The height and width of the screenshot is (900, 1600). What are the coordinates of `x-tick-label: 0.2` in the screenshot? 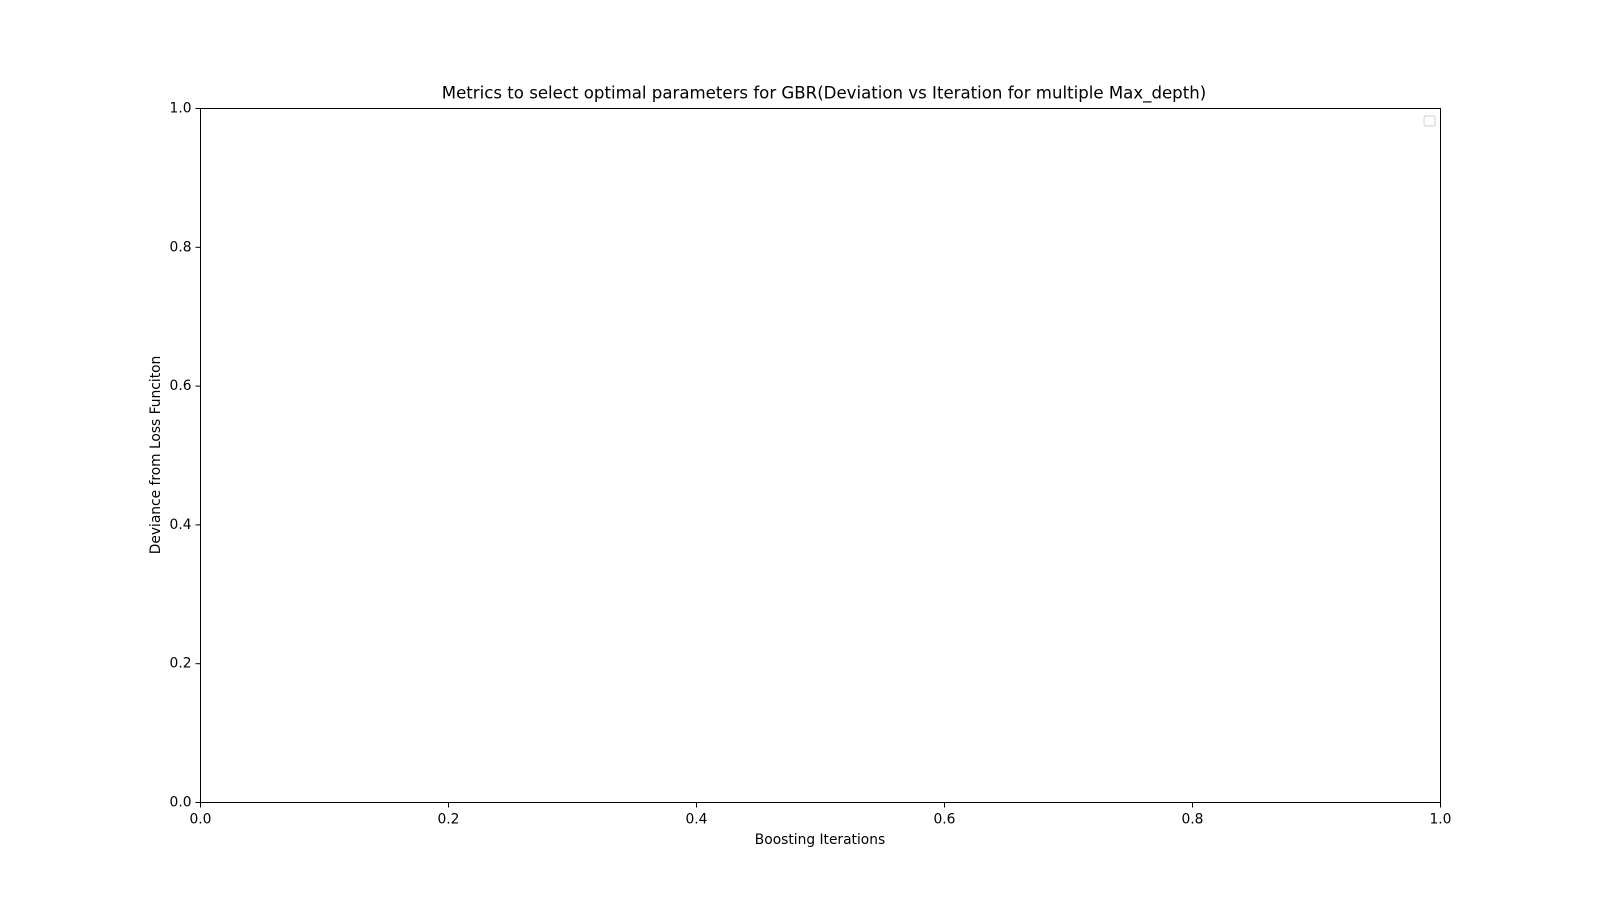 It's located at (449, 820).